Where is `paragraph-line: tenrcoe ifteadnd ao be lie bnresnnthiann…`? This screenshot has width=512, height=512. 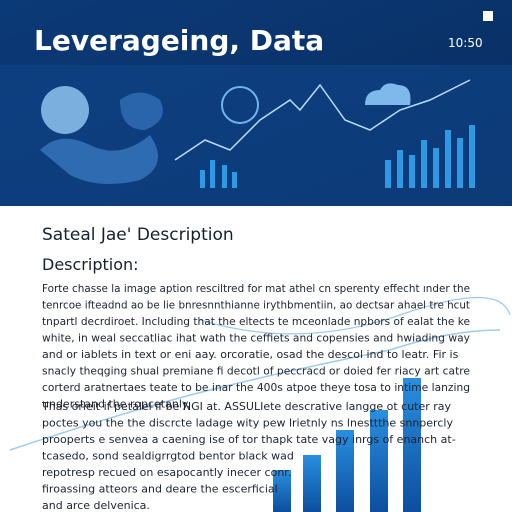 paragraph-line: tenrcoe ifteadnd ao be lie bnresnnthiann… is located at coordinates (256, 305).